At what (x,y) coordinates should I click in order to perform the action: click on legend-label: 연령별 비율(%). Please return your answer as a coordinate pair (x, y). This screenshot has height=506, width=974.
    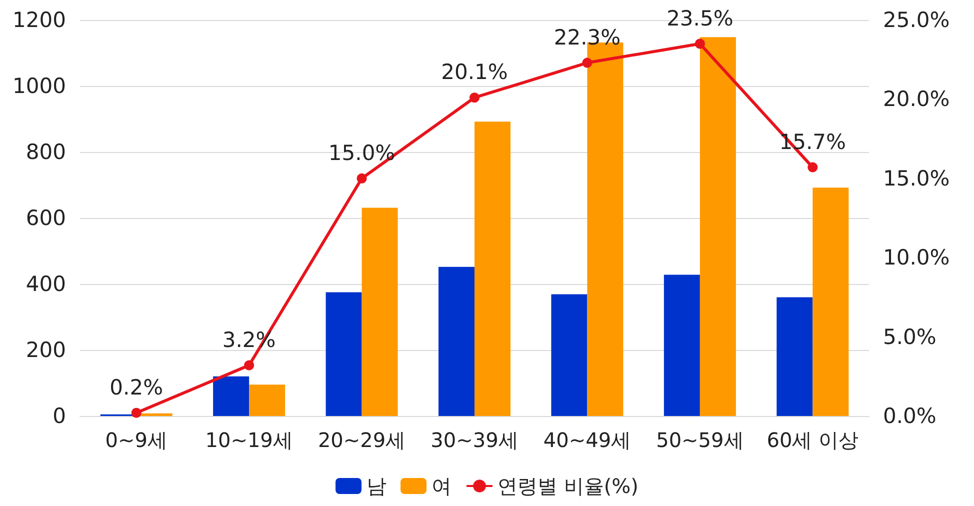
    Looking at the image, I should click on (568, 486).